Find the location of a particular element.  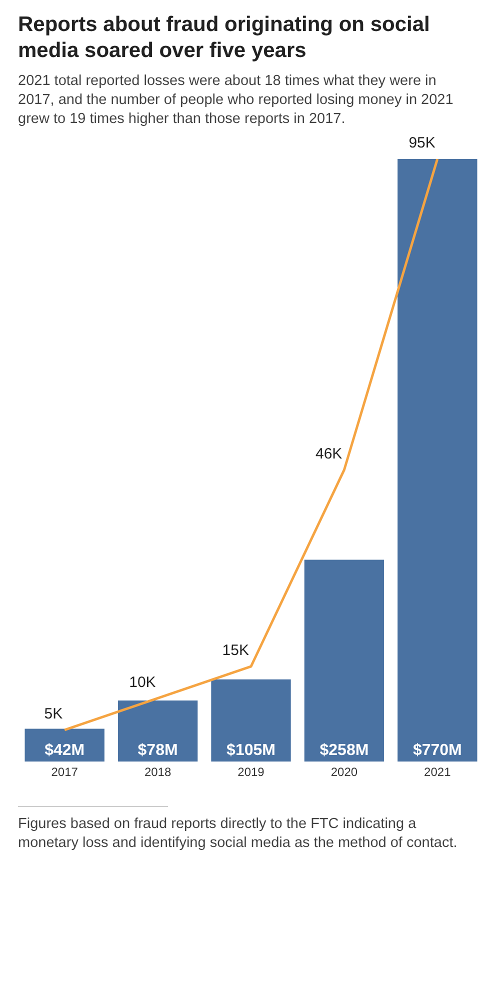

x-tick-label: 2019 is located at coordinates (251, 772).